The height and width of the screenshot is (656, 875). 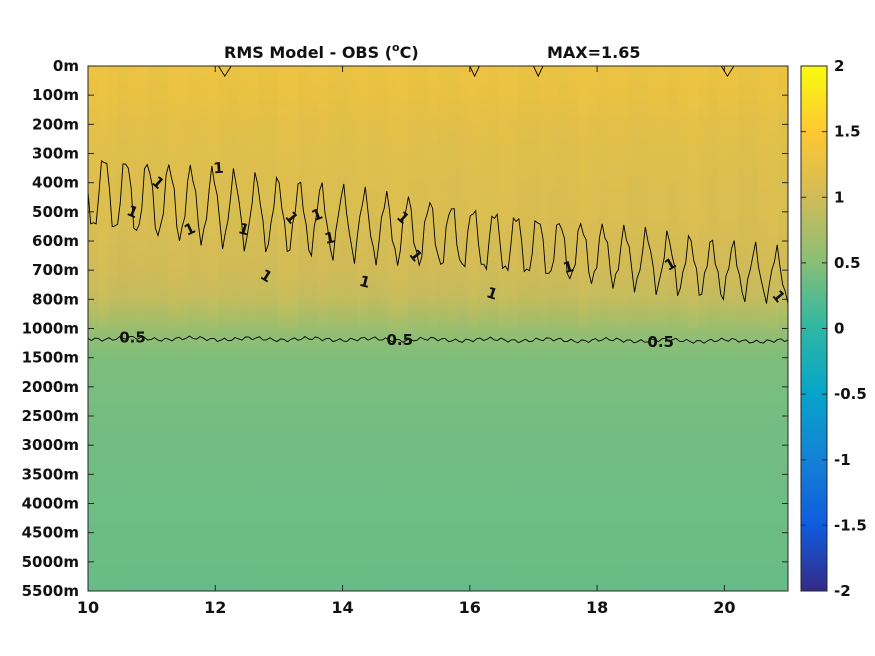 I want to click on colorbar-tick-label: 1, so click(x=839, y=197).